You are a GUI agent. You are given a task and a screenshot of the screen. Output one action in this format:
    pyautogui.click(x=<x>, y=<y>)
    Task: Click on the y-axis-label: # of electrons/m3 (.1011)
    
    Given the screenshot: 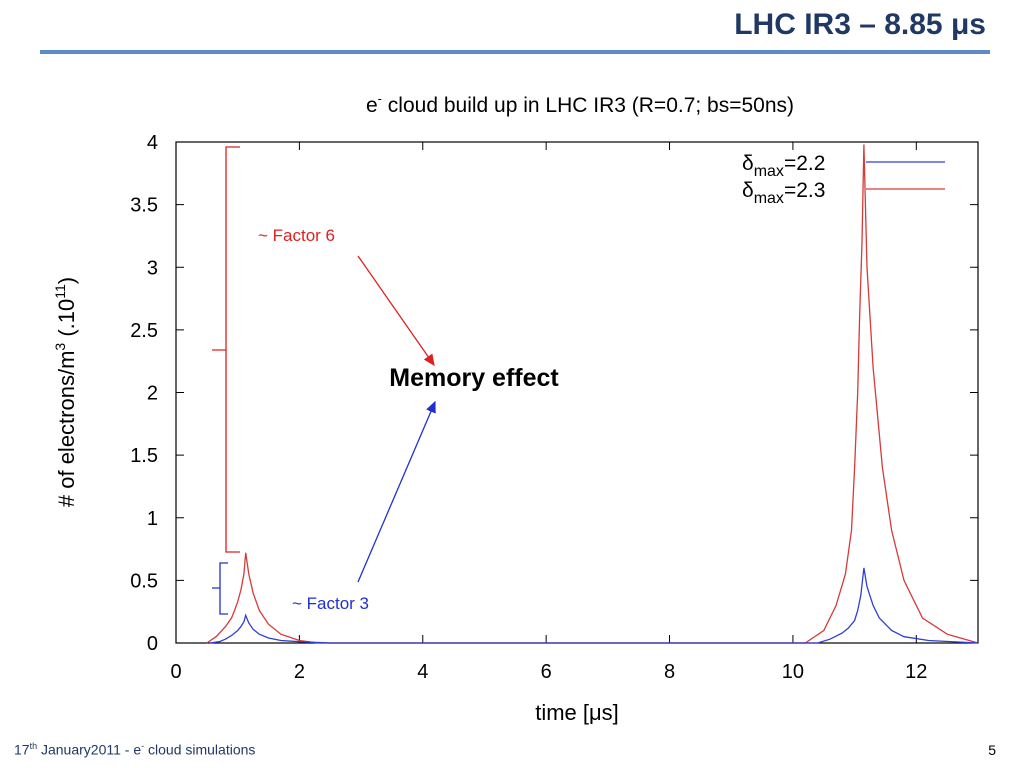 What is the action you would take?
    pyautogui.click(x=65, y=392)
    